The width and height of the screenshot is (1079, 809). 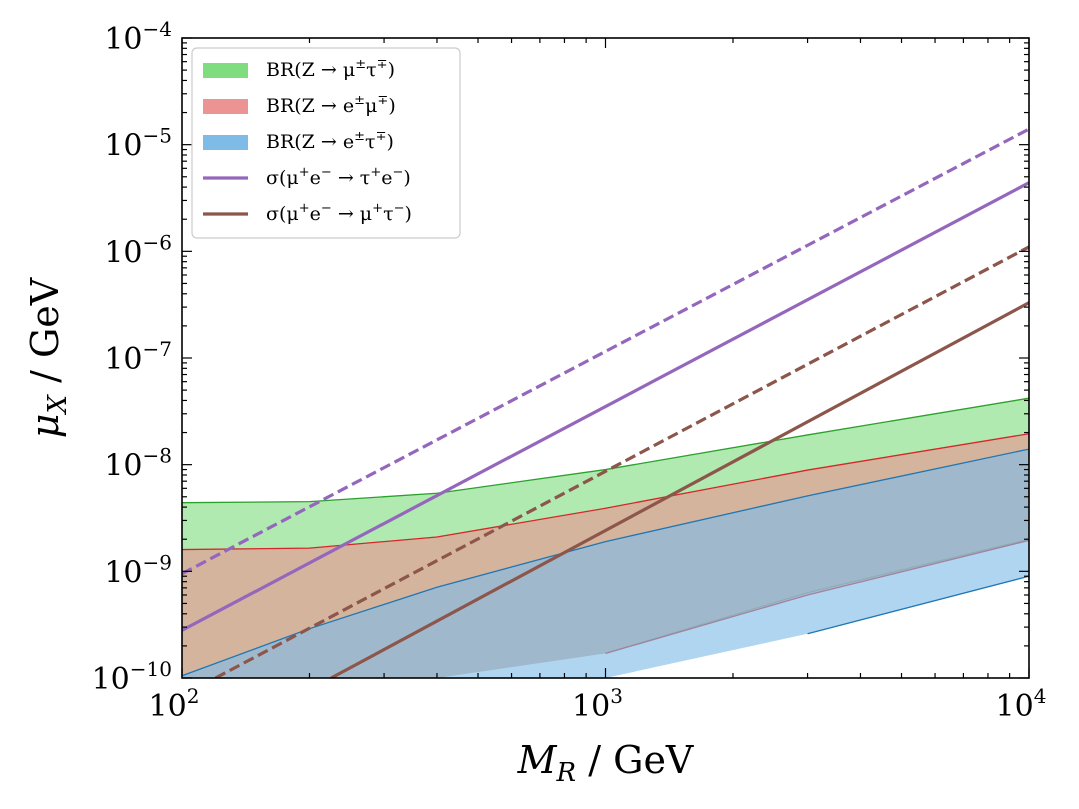 I want to click on y-tick-label: 10⁻⁹, so click(x=138, y=570).